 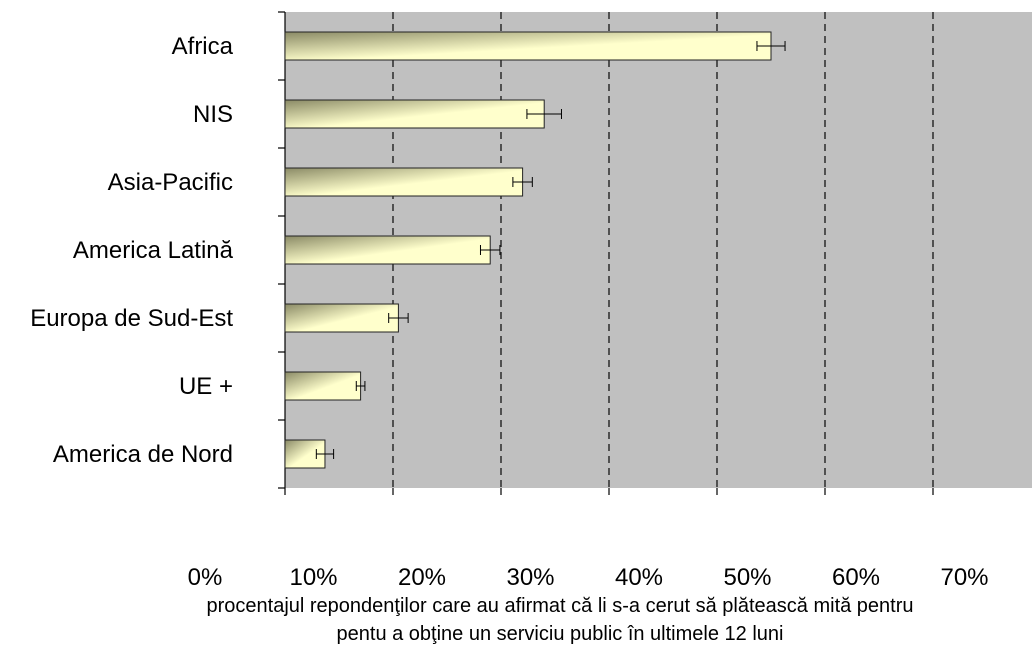 What do you see at coordinates (964, 577) in the screenshot?
I see `x-tick-label: 70%` at bounding box center [964, 577].